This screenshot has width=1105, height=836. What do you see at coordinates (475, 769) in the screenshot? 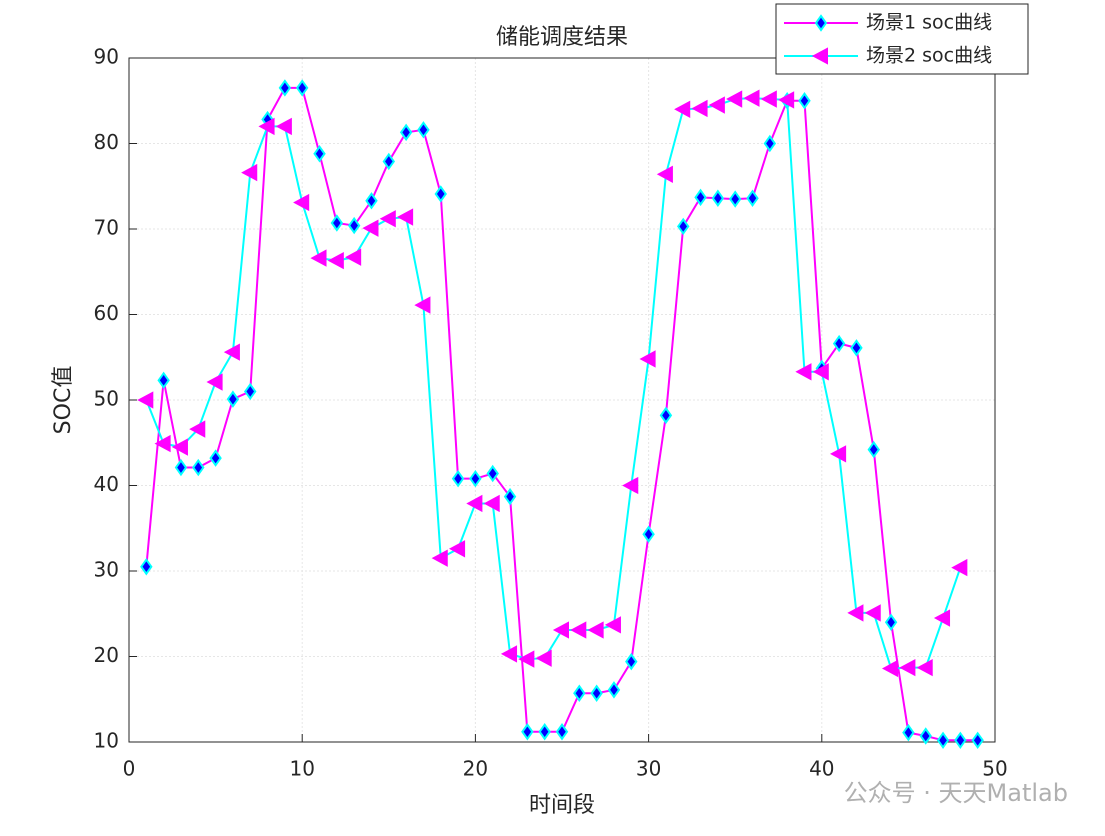
I see `x-tick-label: 20` at bounding box center [475, 769].